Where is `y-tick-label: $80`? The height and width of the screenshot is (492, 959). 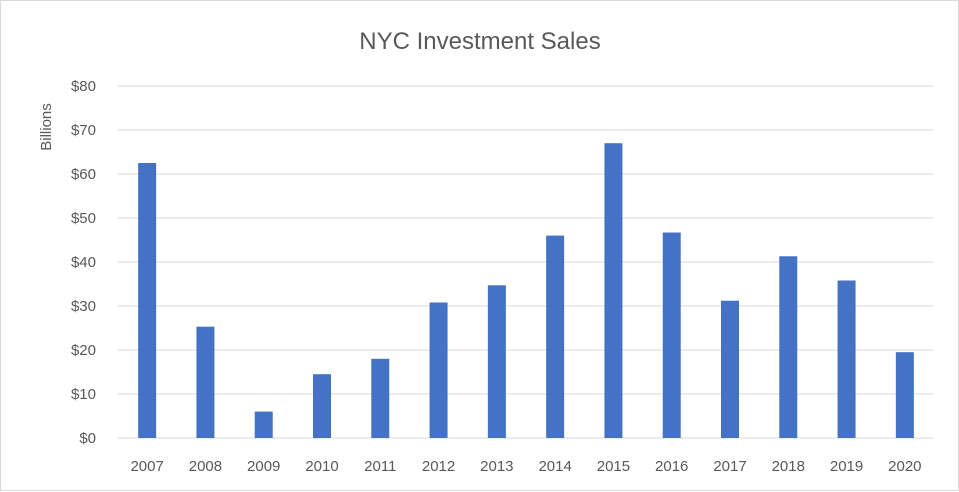
y-tick-label: $80 is located at coordinates (83, 86).